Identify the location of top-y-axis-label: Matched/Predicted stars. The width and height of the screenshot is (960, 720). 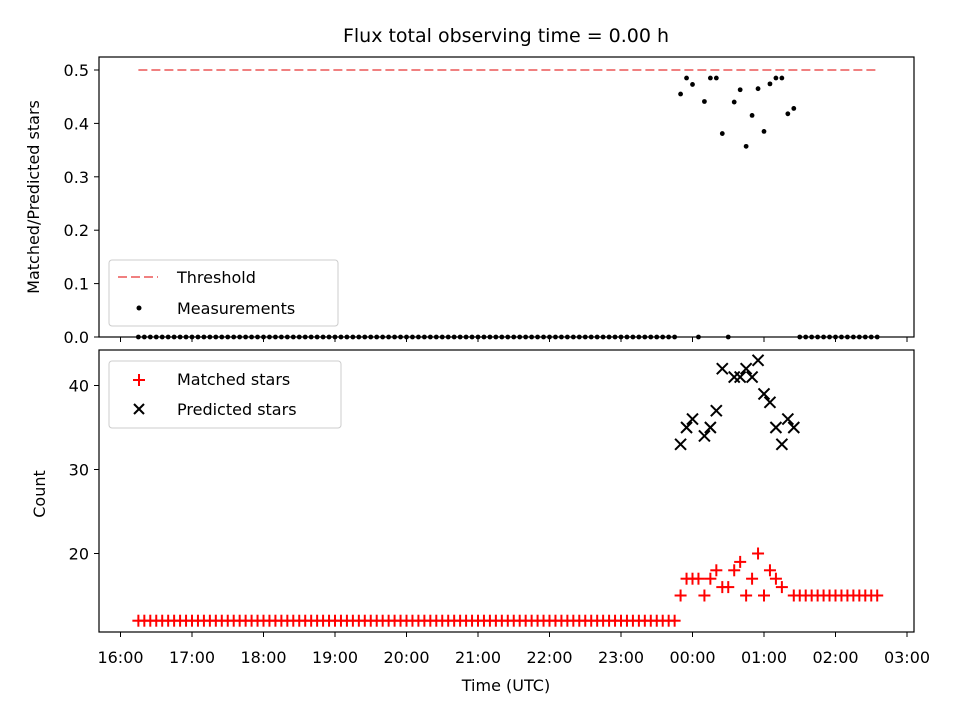
(33, 197).